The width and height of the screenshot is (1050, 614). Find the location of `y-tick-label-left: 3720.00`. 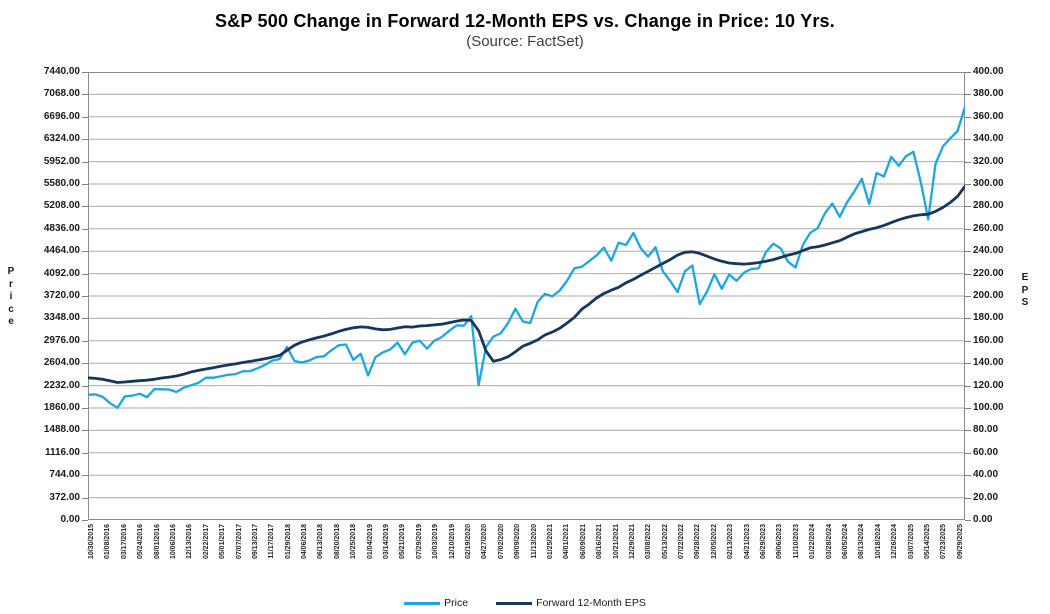

y-tick-label-left: 3720.00 is located at coordinates (61, 295).